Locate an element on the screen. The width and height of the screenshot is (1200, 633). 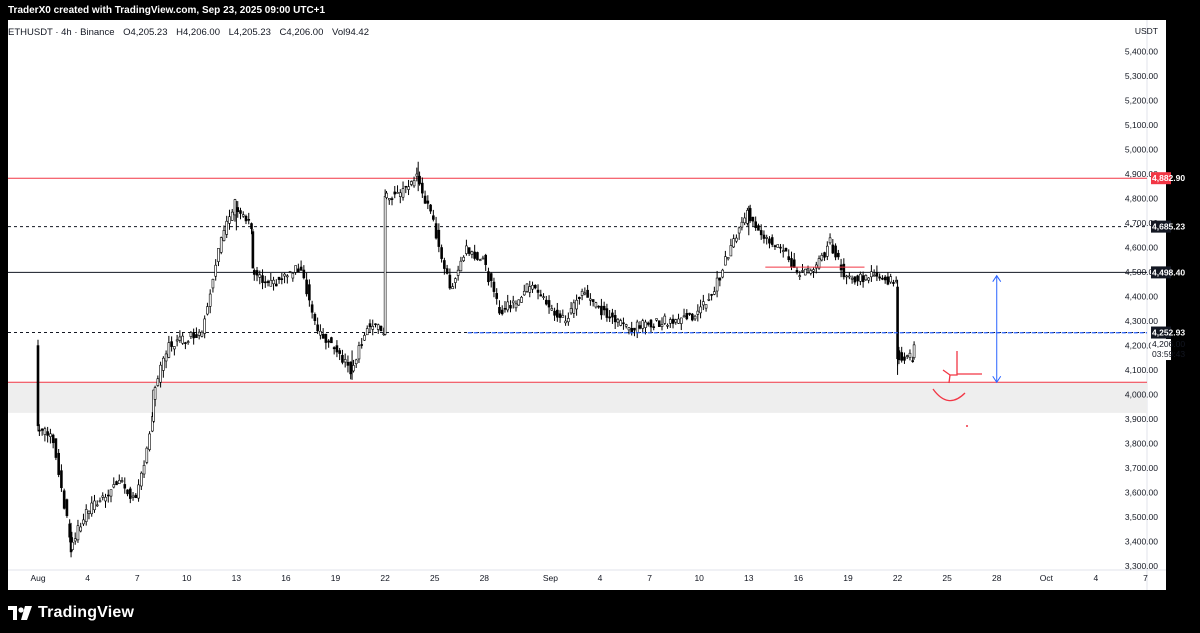
ohlc-high: H4,206.00 is located at coordinates (198, 32).